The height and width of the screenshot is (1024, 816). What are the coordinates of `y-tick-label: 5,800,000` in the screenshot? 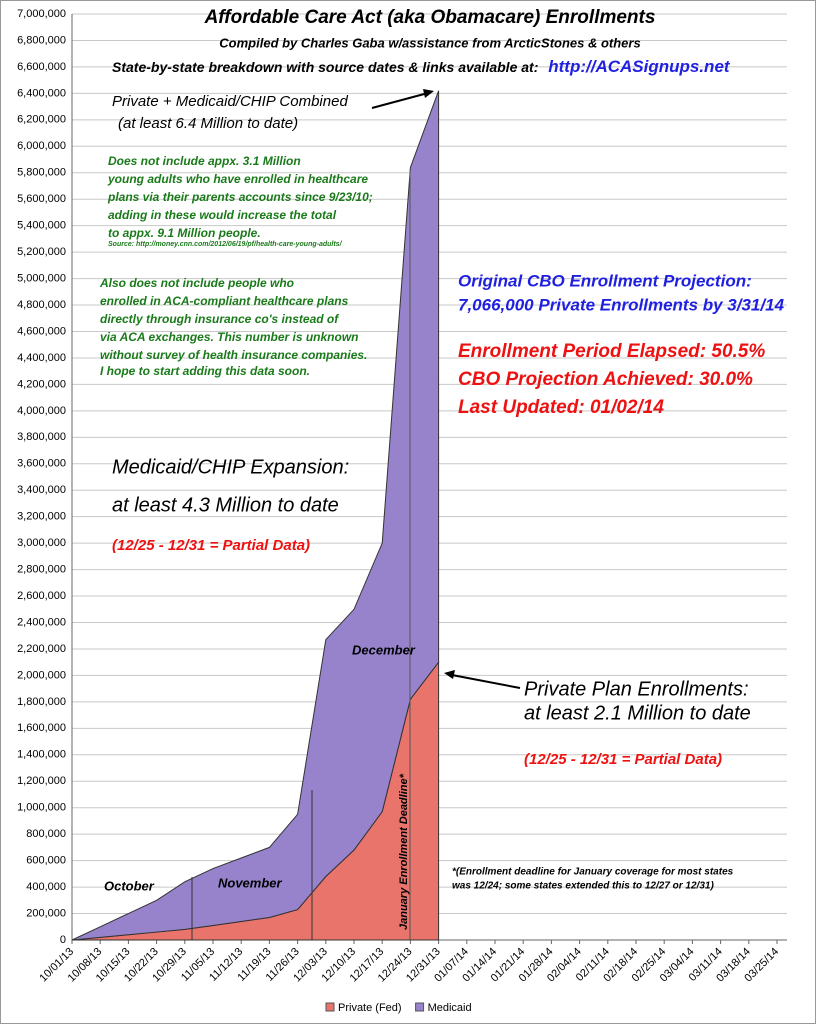 It's located at (41, 173).